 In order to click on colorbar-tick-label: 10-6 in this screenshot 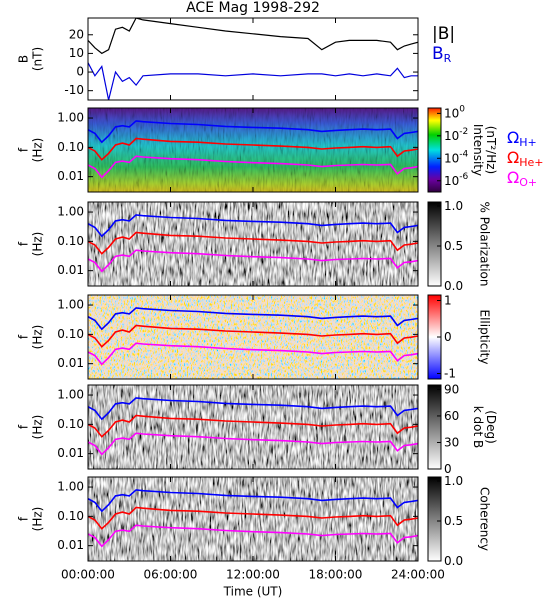, I will do `click(456, 179)`.